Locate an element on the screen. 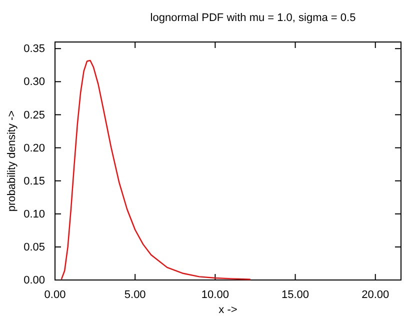 This screenshot has width=420, height=320. x-tick-label: 5.00 is located at coordinates (135, 294).